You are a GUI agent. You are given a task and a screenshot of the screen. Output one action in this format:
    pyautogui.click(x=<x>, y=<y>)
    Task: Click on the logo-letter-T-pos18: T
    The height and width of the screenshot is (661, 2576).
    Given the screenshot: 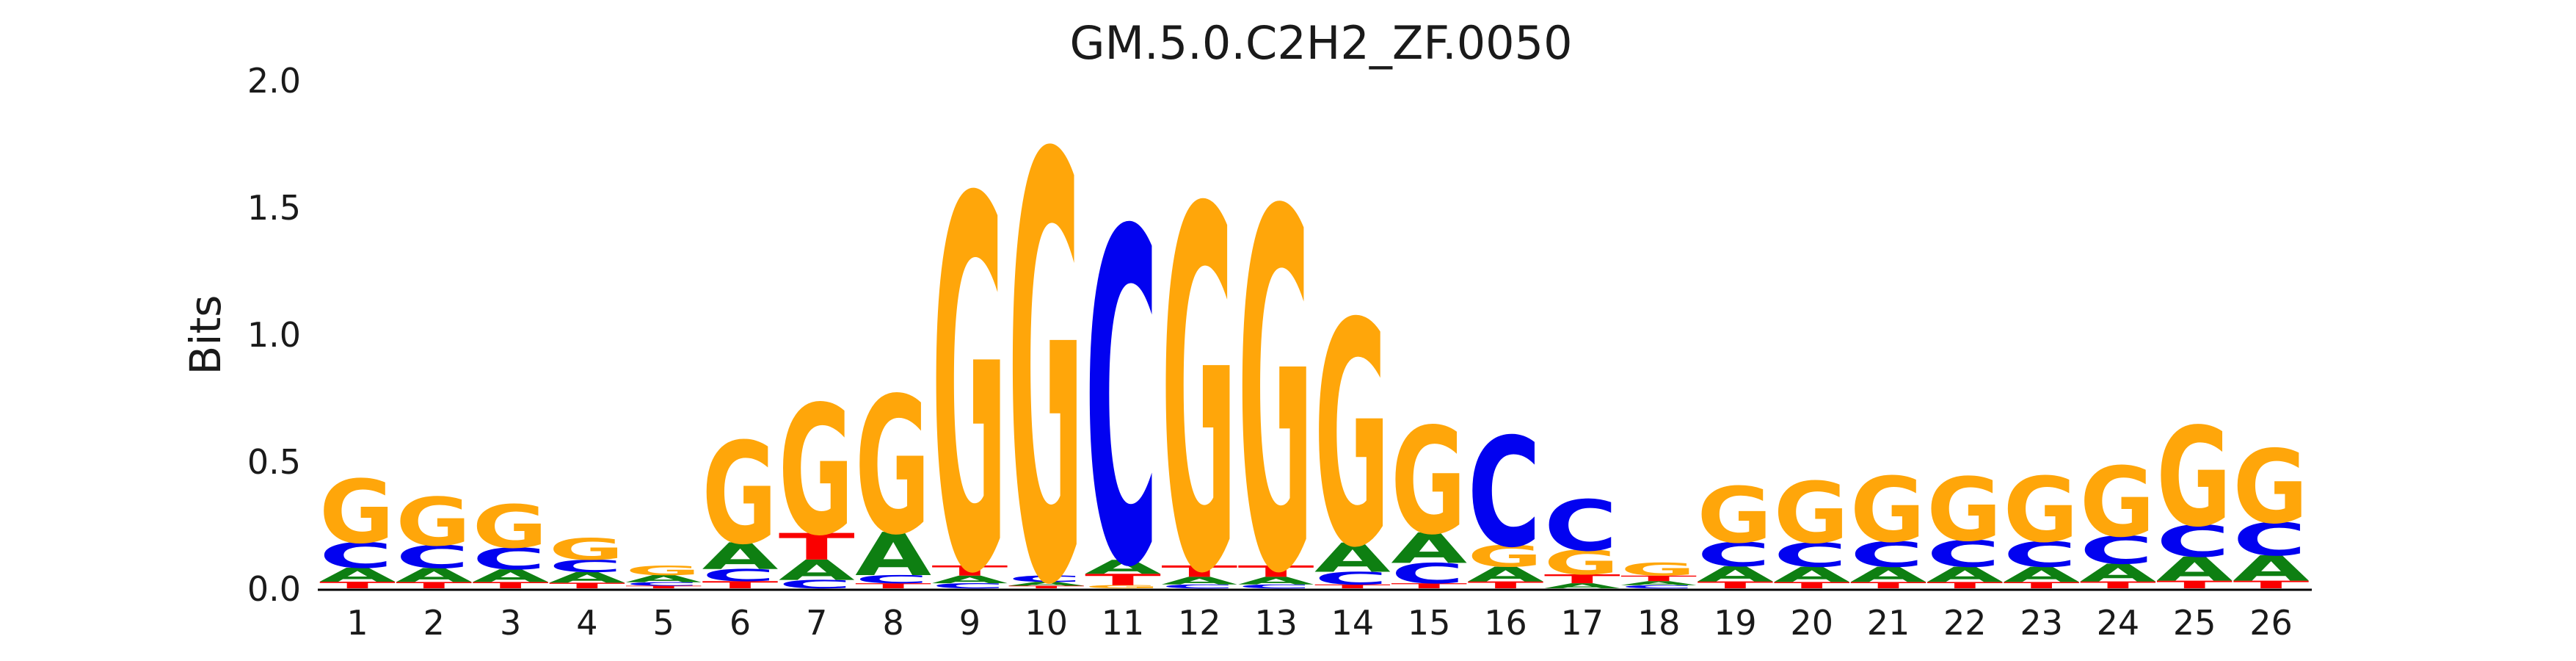 What is the action you would take?
    pyautogui.click(x=1658, y=578)
    